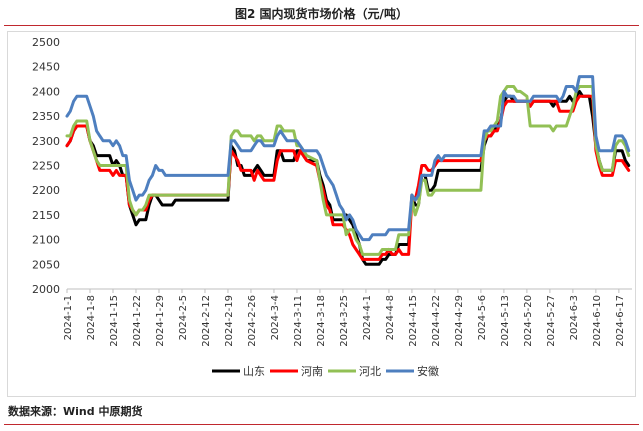 Image resolution: width=643 pixels, height=431 pixels. Describe the element at coordinates (574, 317) in the screenshot. I see `x-tick-label: 2024-6-3` at that location.